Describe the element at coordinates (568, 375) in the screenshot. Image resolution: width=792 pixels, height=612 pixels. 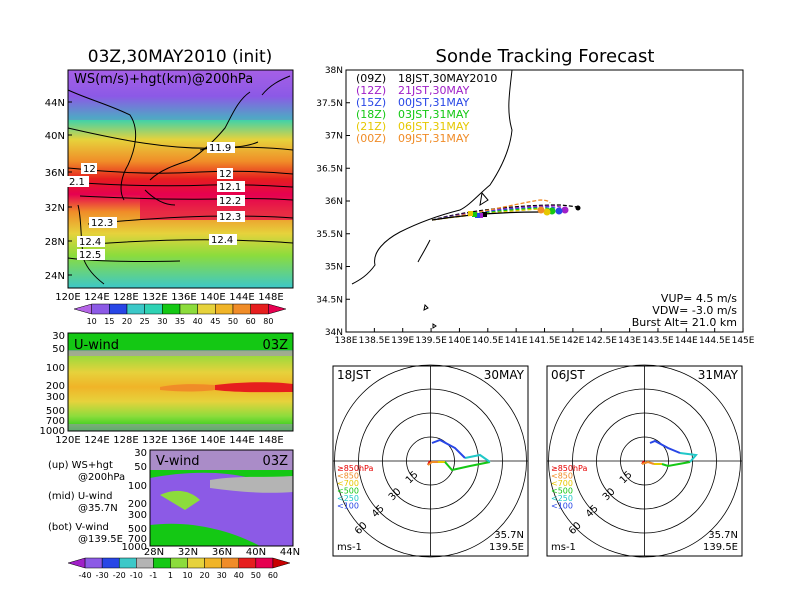
I see `hodograph-time: 06JST` at that location.